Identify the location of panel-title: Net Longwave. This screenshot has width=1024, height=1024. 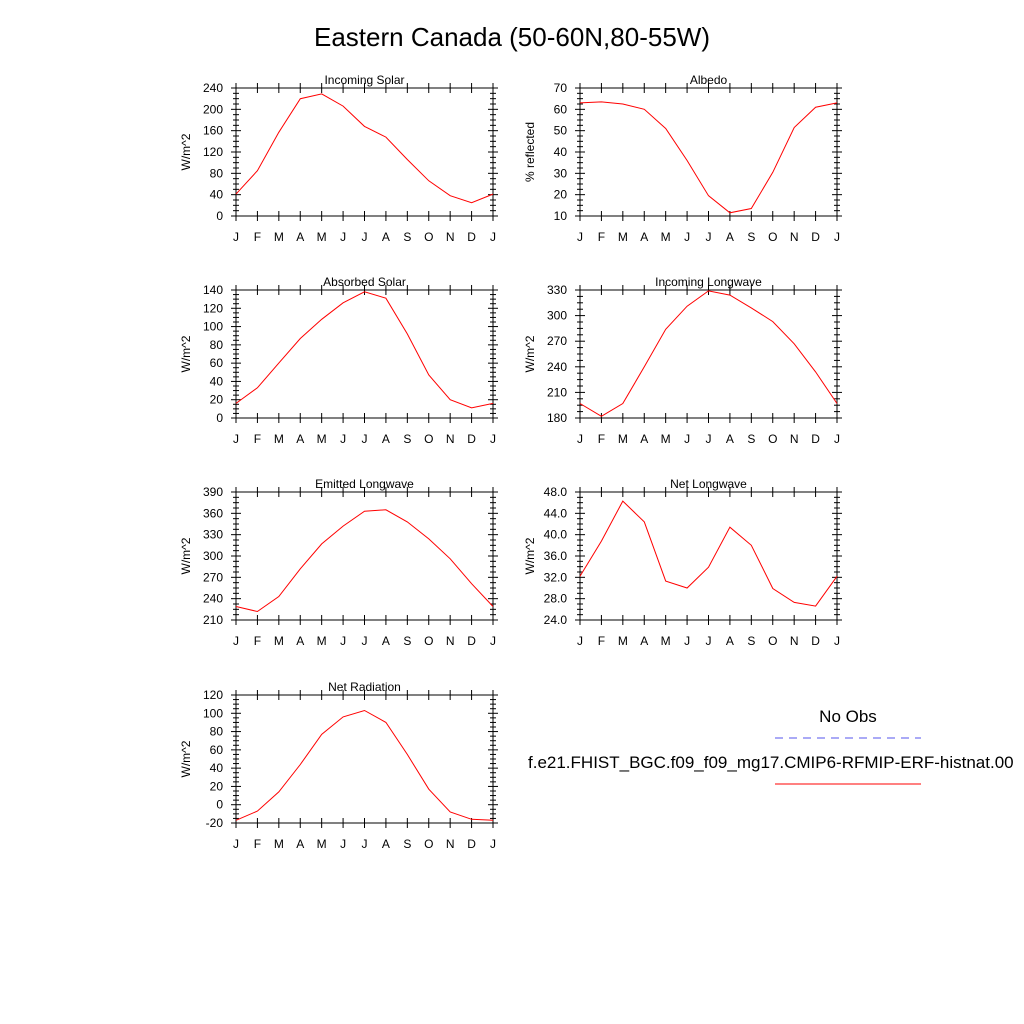
(708, 484).